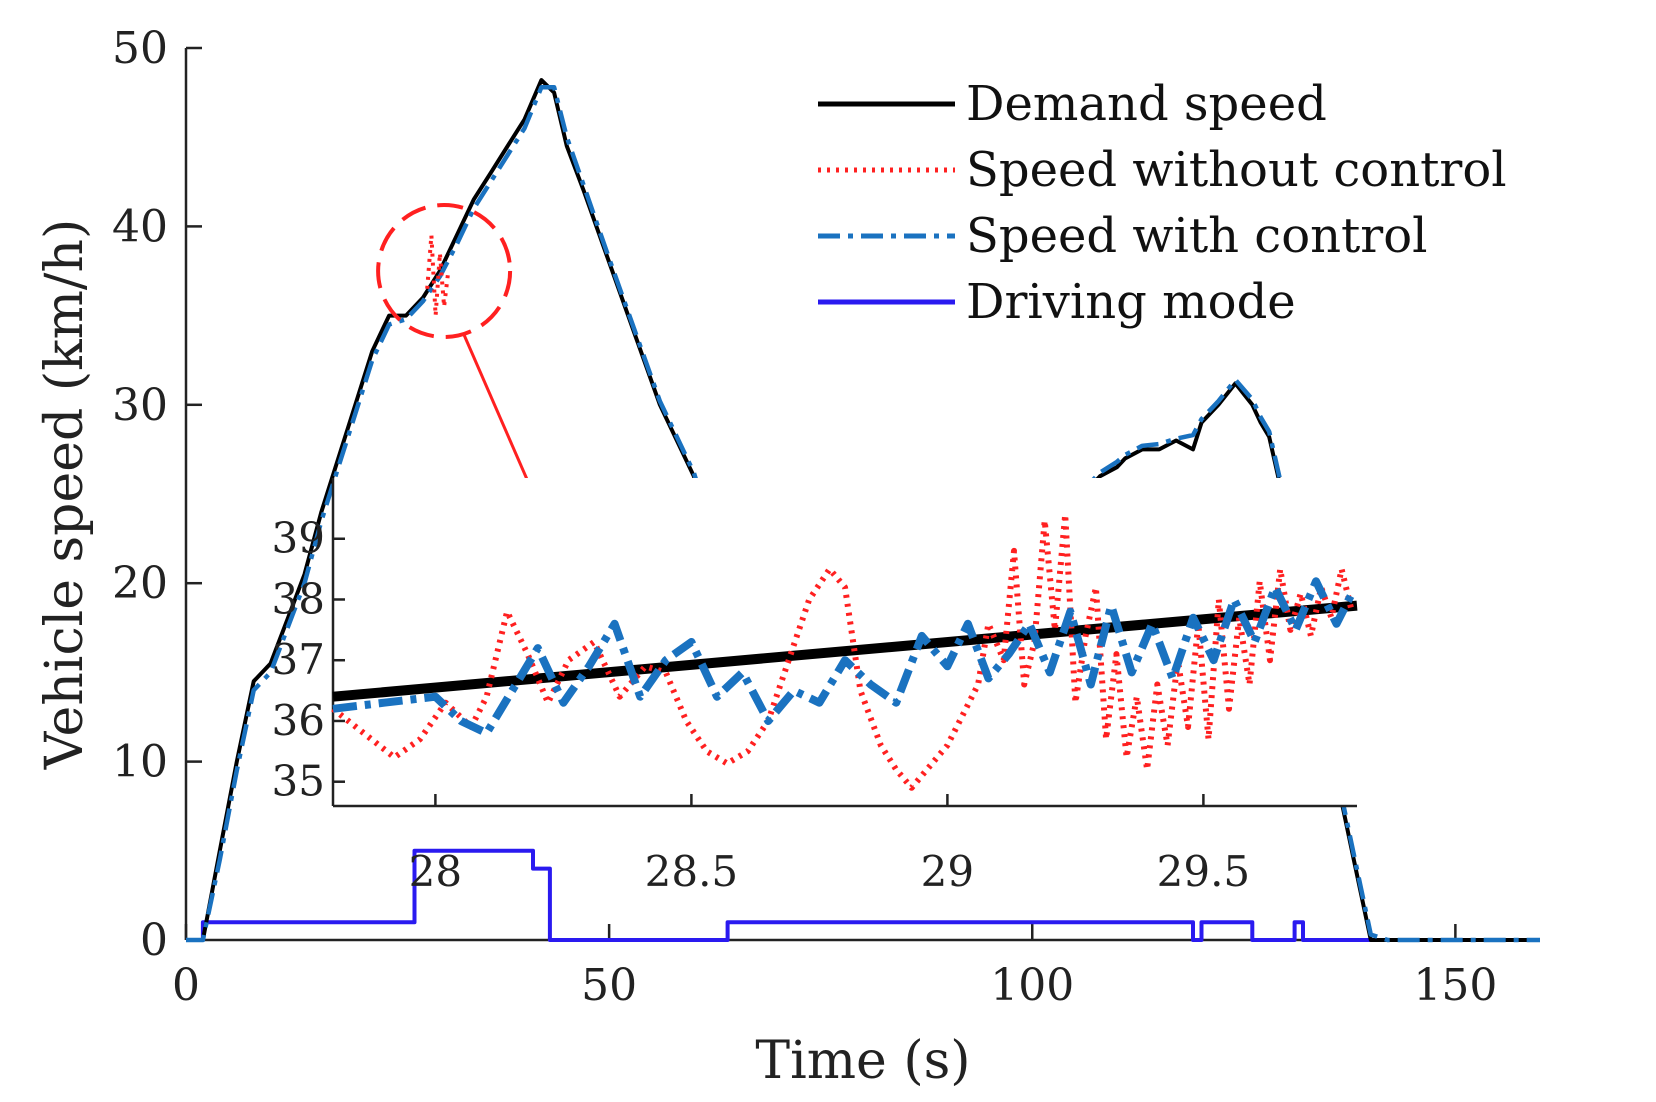 Image resolution: width=1656 pixels, height=1102 pixels. What do you see at coordinates (1196, 236) in the screenshot?
I see `legend-speed-with-control-label: Speed with control` at bounding box center [1196, 236].